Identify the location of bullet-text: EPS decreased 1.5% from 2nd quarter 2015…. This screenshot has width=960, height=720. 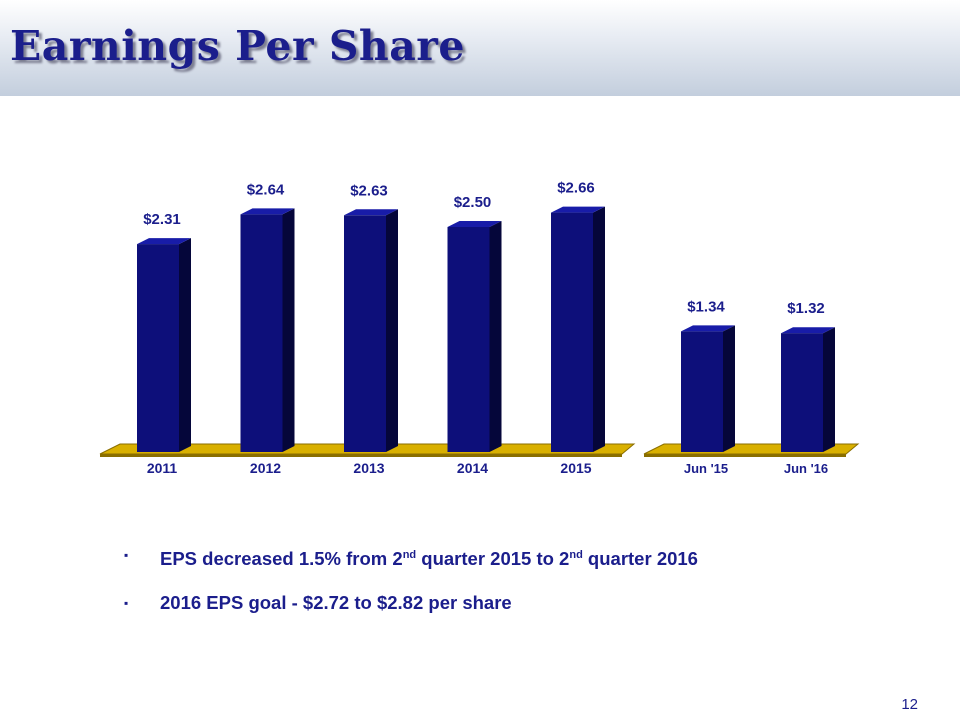
(429, 559).